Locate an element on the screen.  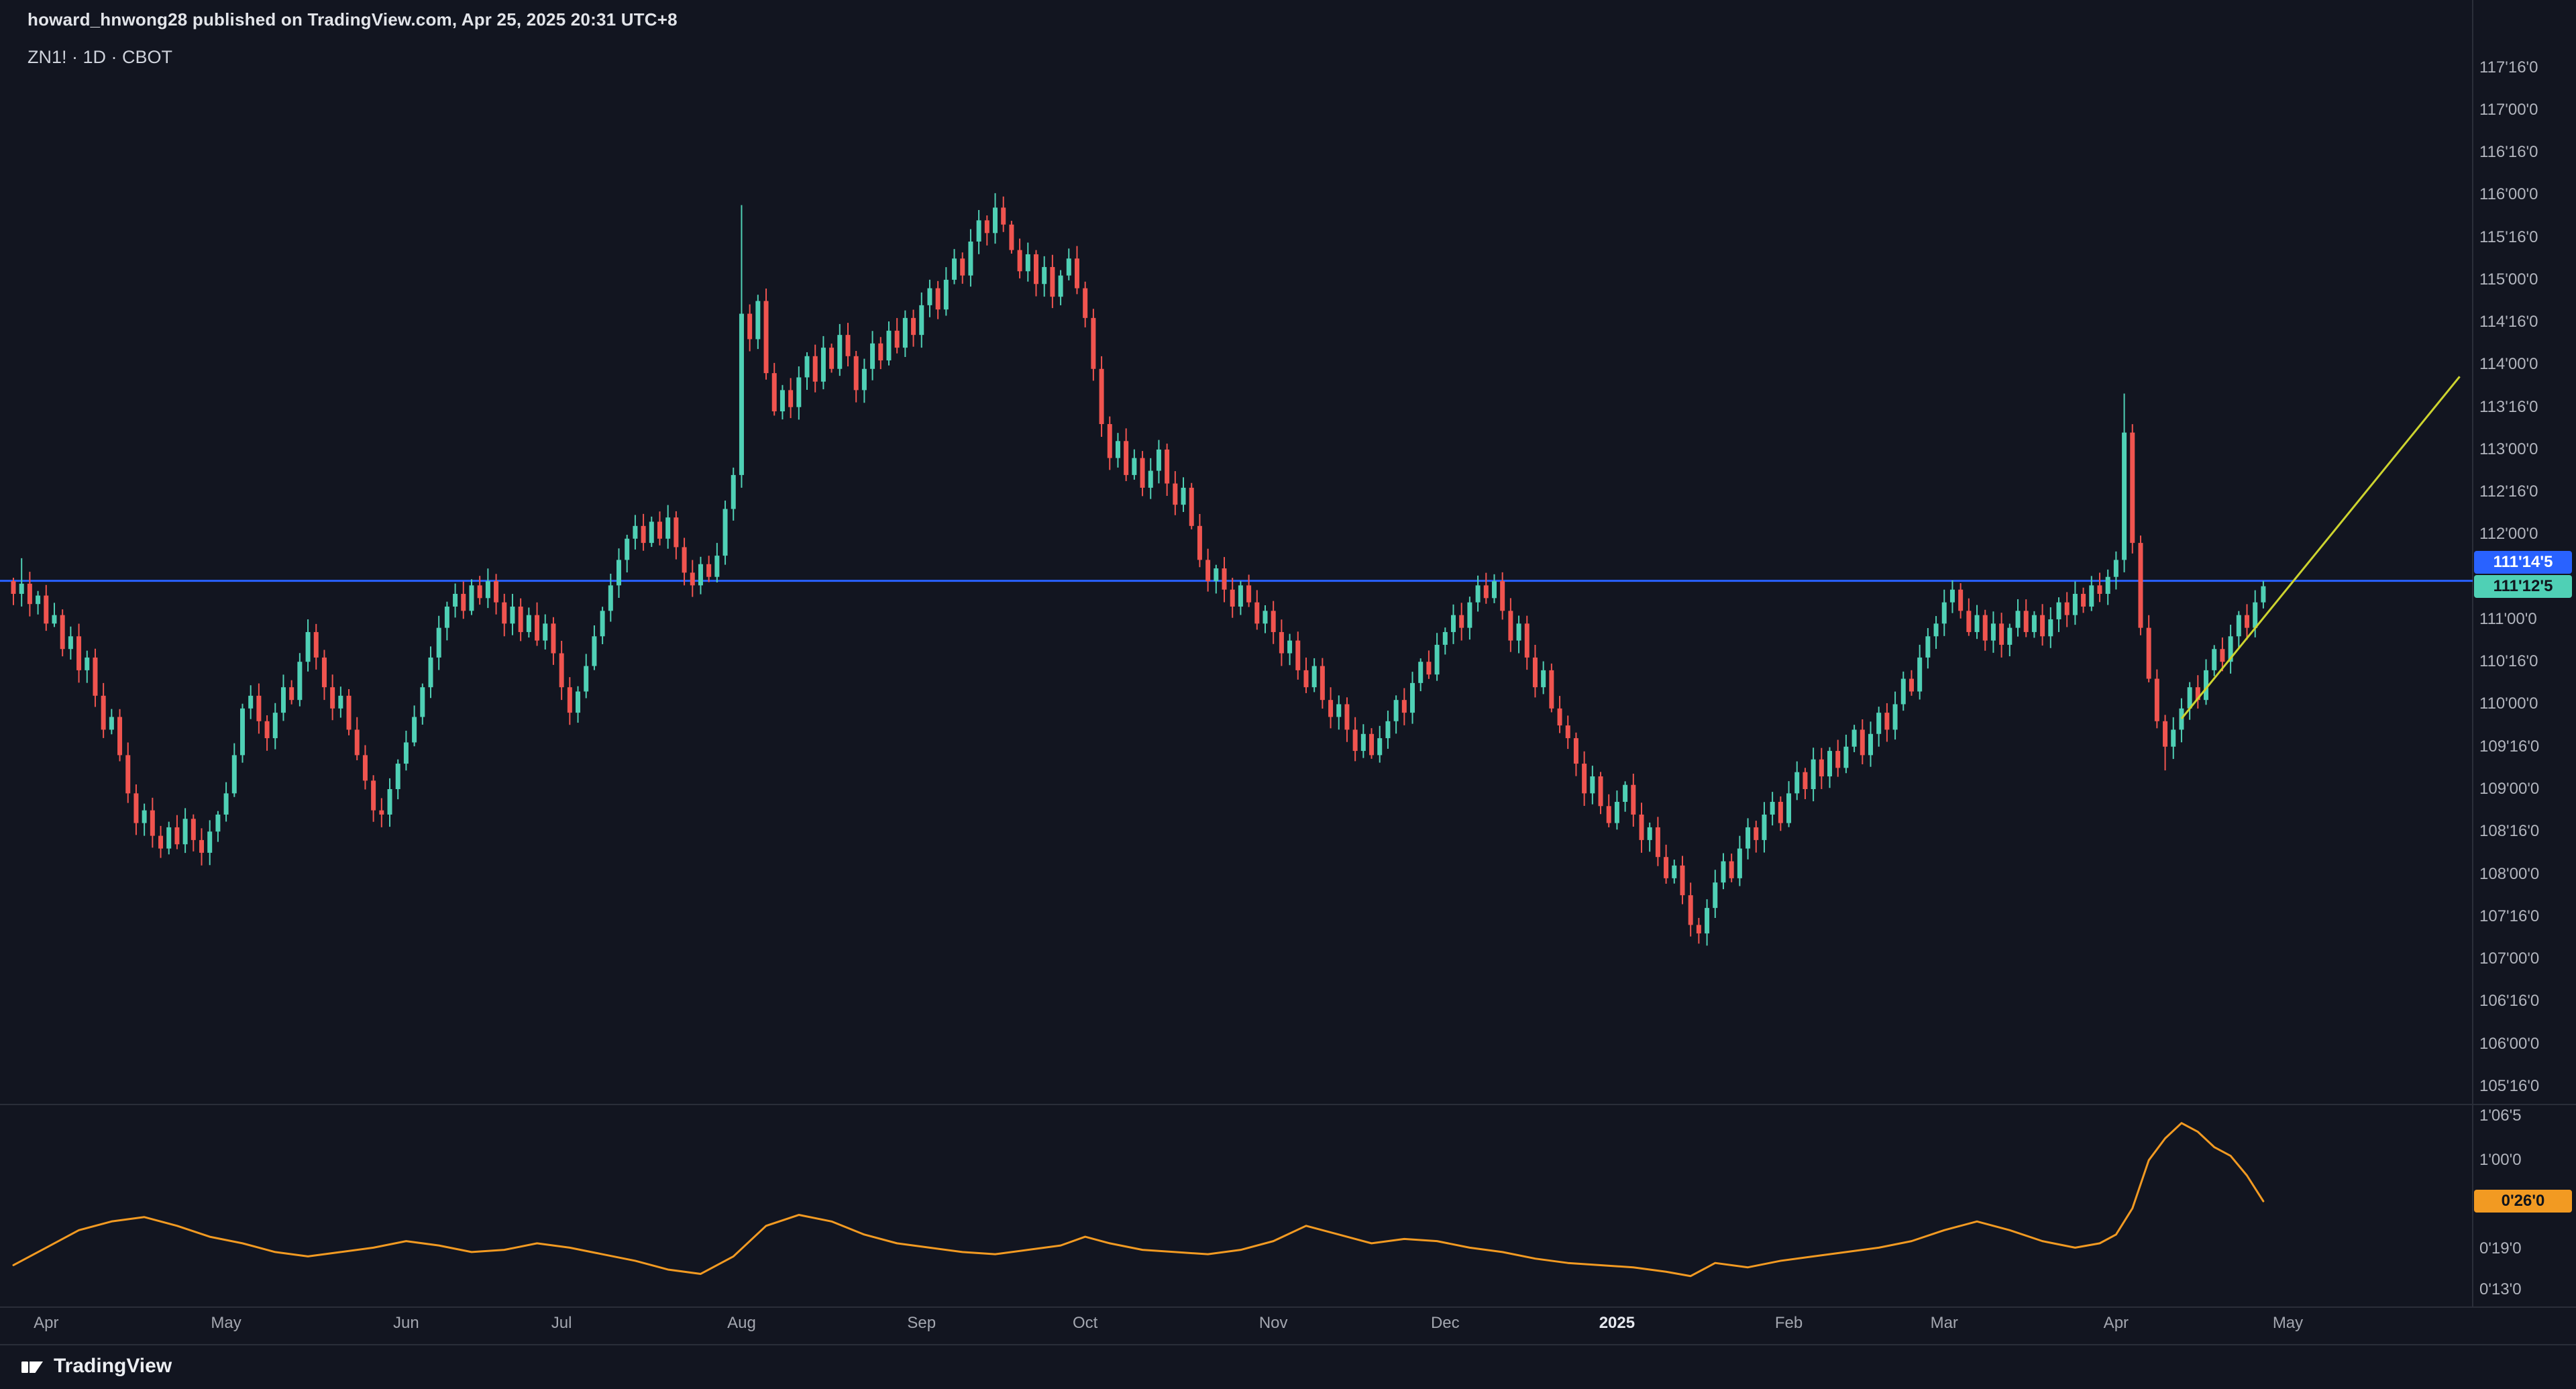
time-axis-label: Nov is located at coordinates (1273, 1323).